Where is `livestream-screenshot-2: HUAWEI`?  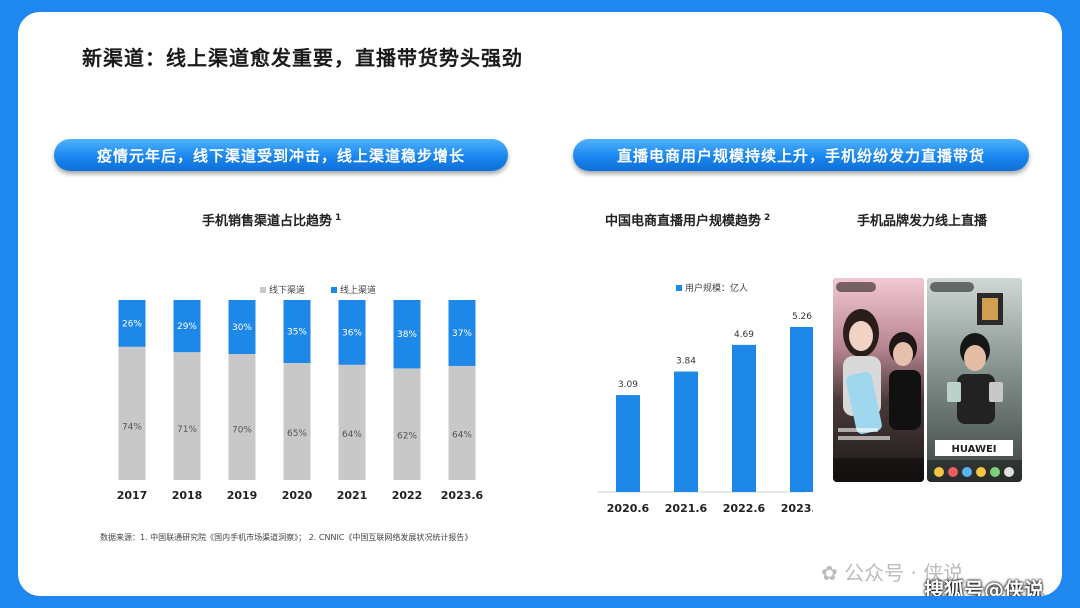
livestream-screenshot-2: HUAWEI is located at coordinates (974, 380).